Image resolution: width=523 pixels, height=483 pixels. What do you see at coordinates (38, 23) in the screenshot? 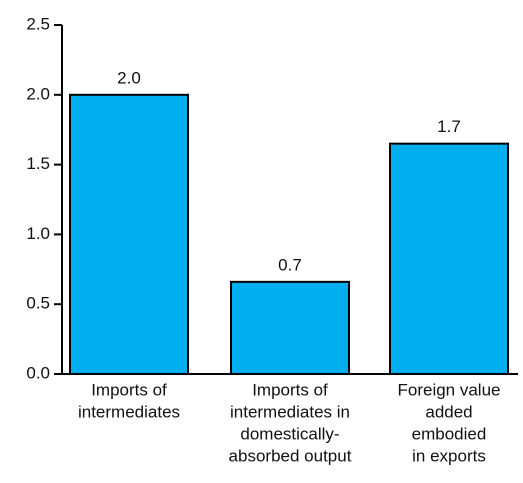
I see `y-tick-label: 2.5` at bounding box center [38, 23].